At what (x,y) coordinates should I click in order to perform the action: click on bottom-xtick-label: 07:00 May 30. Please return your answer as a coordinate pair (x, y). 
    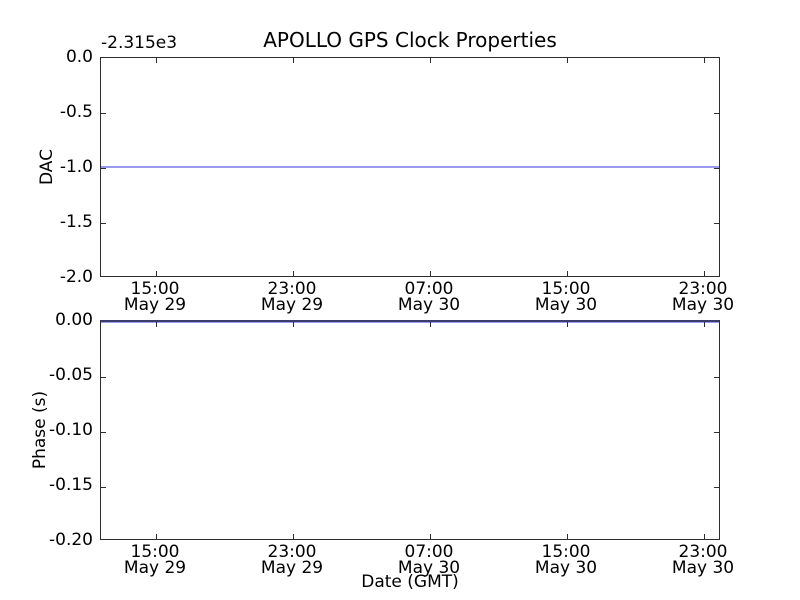
    Looking at the image, I should click on (429, 560).